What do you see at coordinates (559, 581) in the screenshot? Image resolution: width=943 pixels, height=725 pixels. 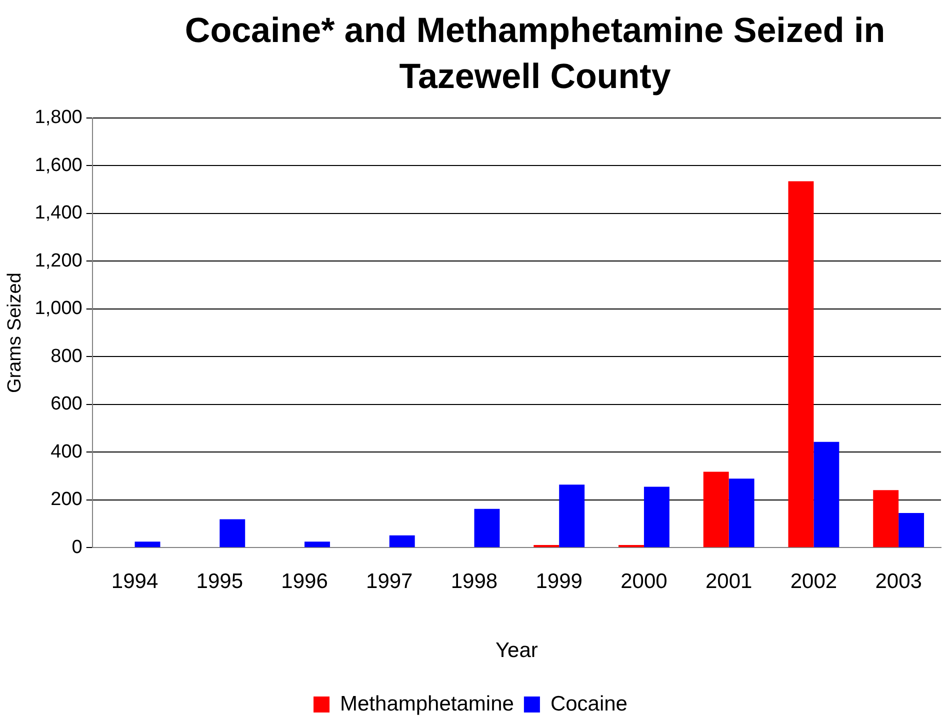 I see `x-tick-label: 1999` at bounding box center [559, 581].